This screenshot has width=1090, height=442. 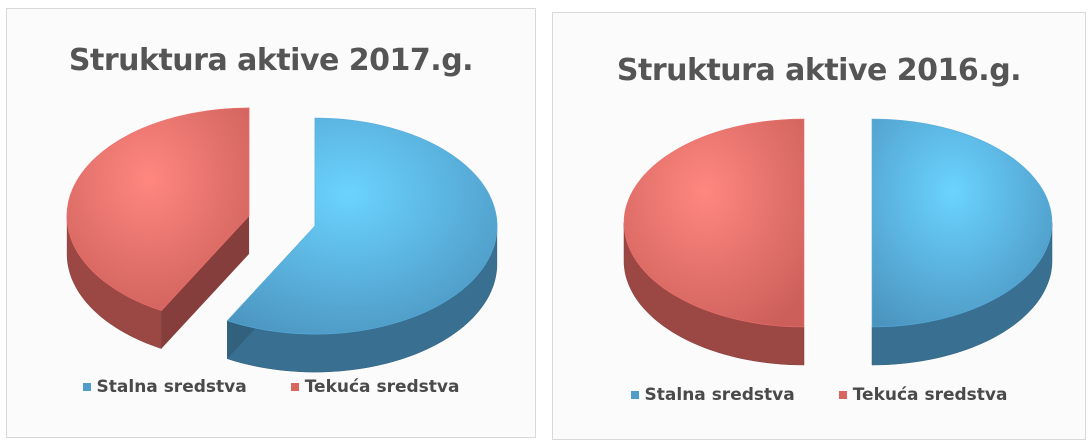 I want to click on pie-slice-face, so click(x=205, y=282).